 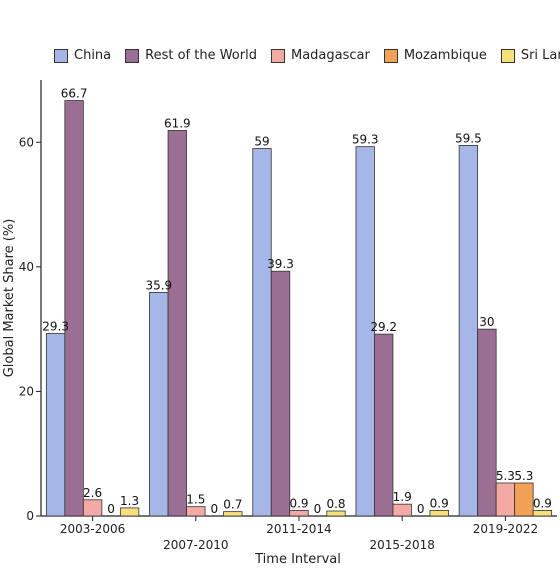 I want to click on y-tick-label: 20, so click(x=26, y=391).